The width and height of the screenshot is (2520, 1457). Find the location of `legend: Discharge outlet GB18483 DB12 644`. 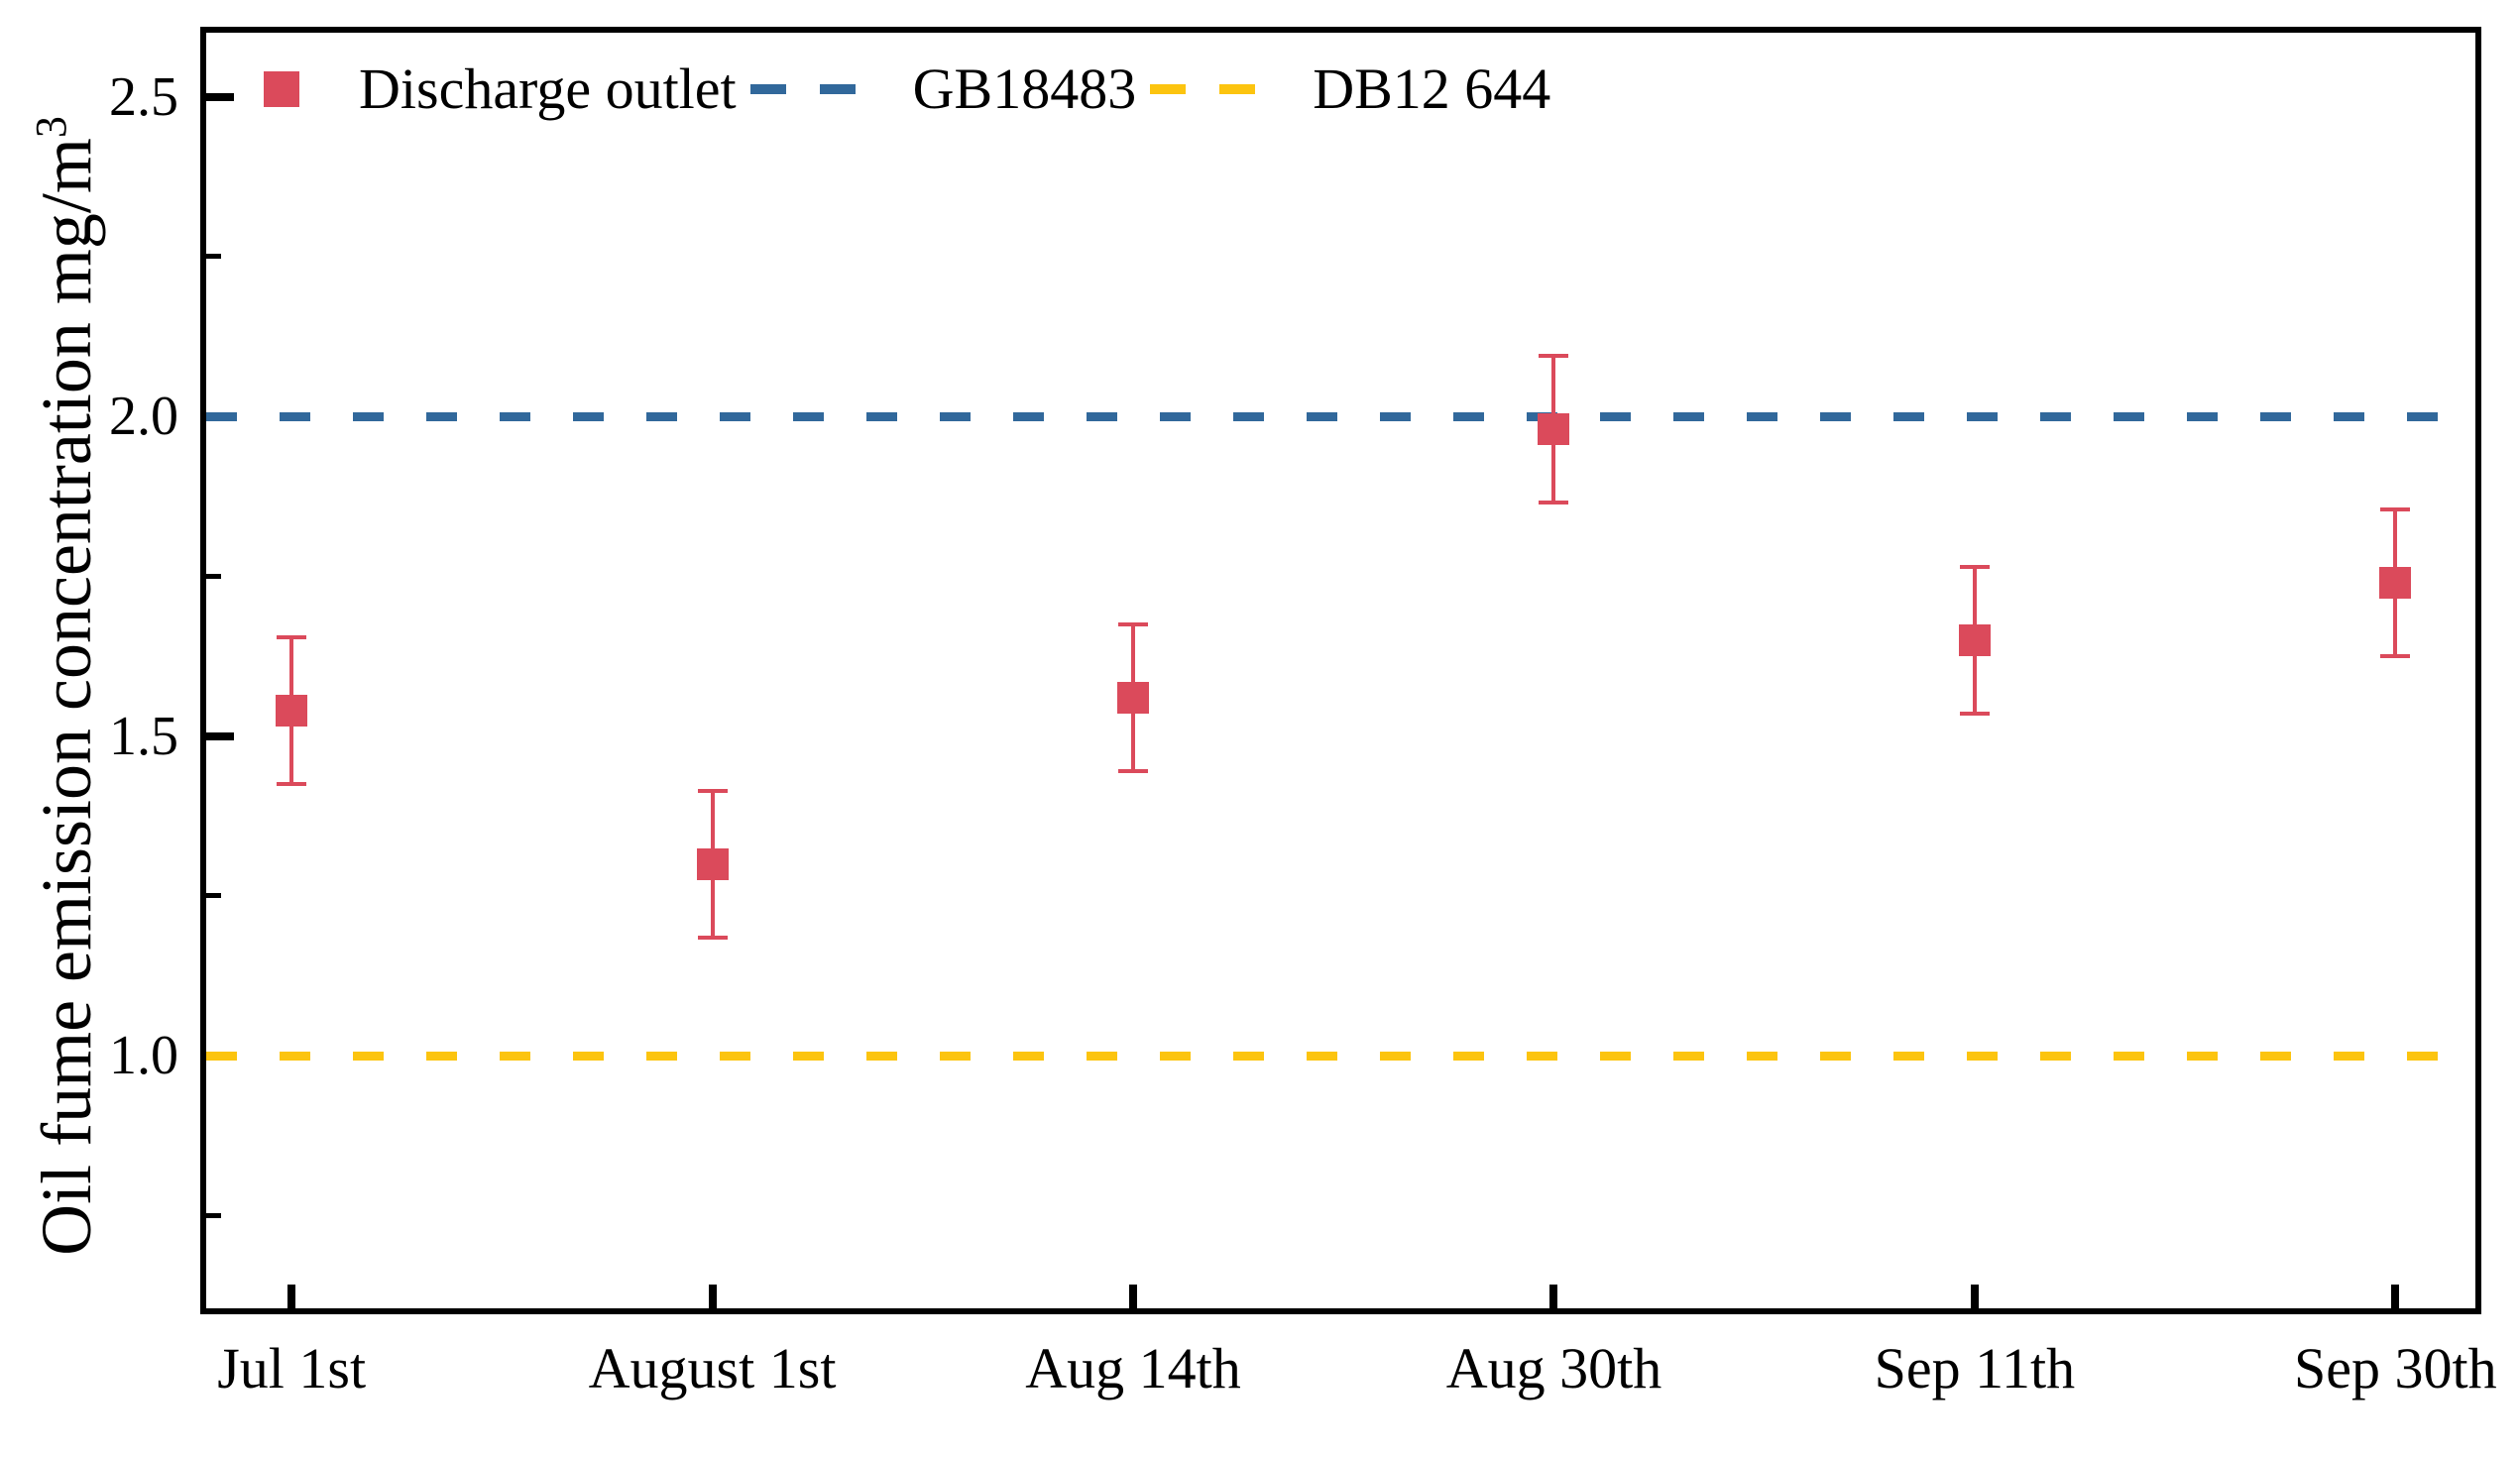

legend: Discharge outlet GB18483 DB12 644 is located at coordinates (914, 89).